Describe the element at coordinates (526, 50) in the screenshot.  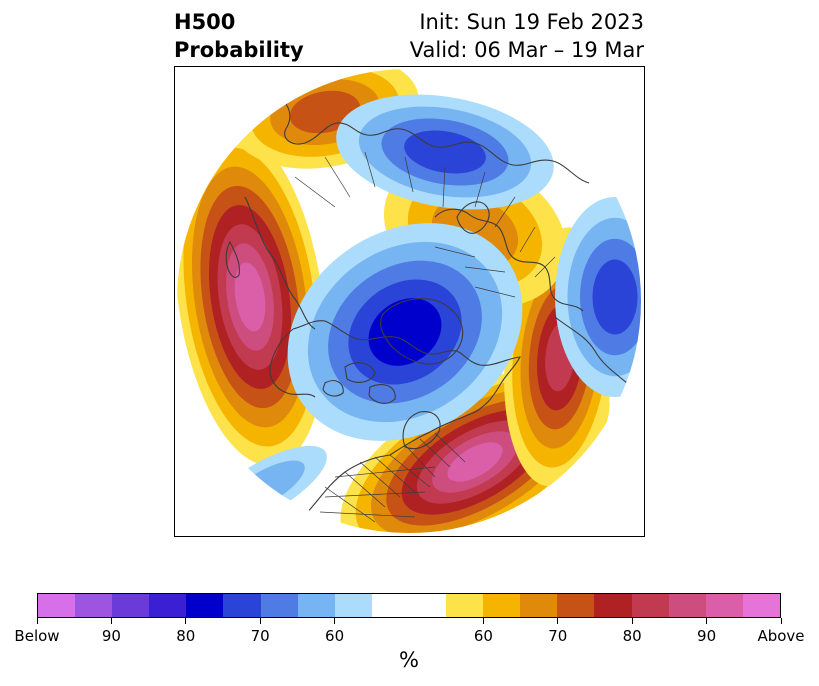
I see `valid-range: Valid: 06 Mar – 19 Mar` at that location.